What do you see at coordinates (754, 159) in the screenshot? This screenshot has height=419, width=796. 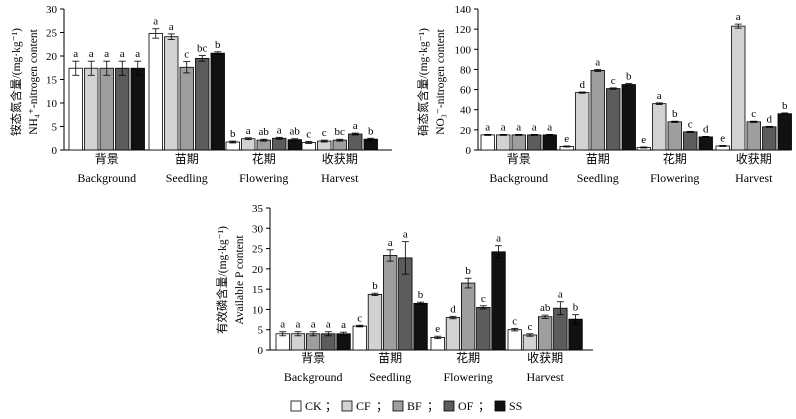 I see `no3-category-cn: 收获期` at bounding box center [754, 159].